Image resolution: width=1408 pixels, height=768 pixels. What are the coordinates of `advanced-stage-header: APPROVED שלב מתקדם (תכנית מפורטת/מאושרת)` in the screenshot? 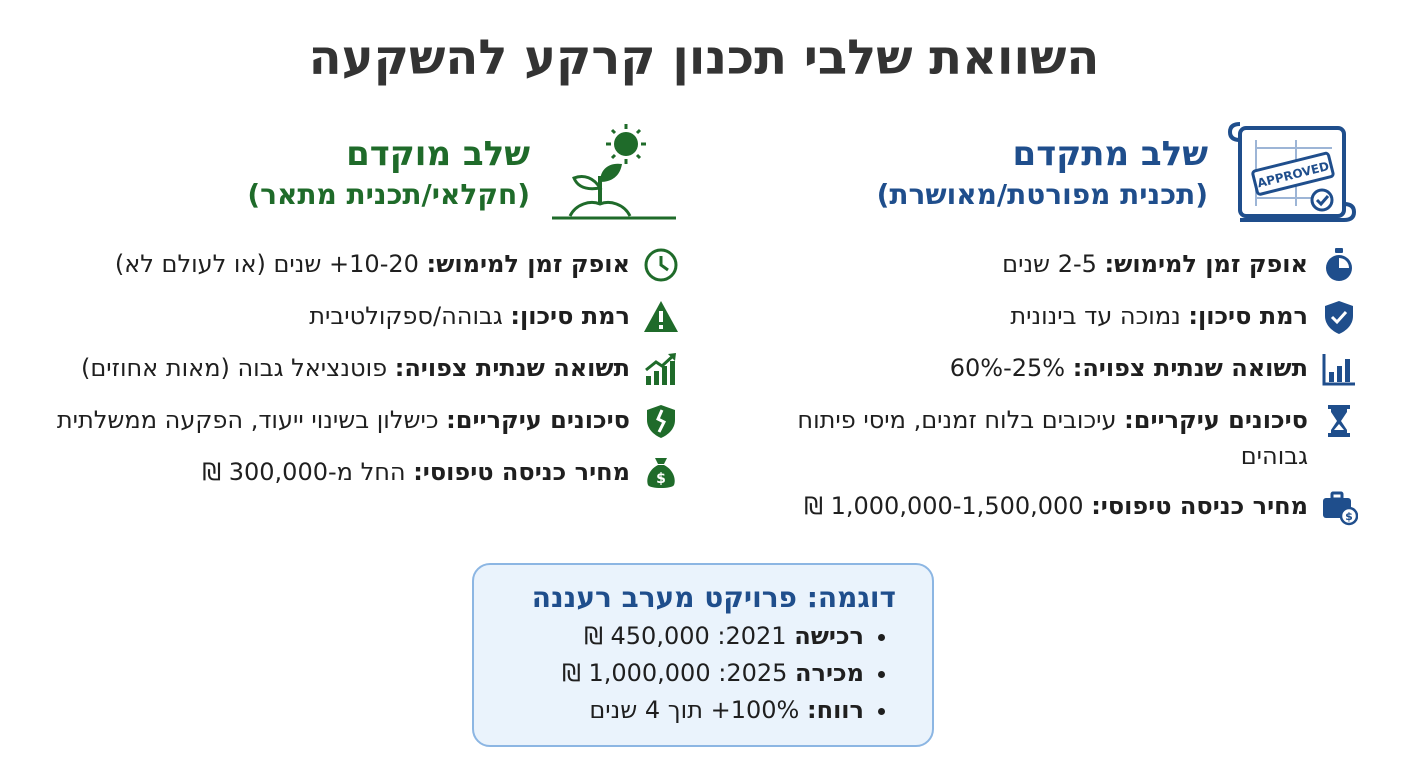 It's located at (1048, 173).